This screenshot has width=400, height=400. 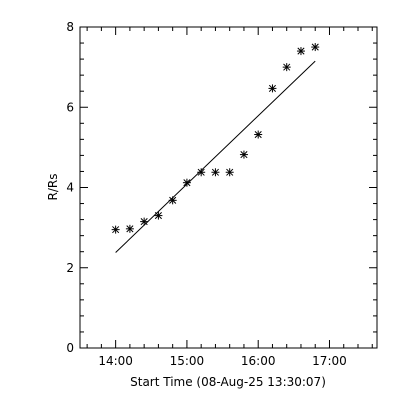 What do you see at coordinates (258, 361) in the screenshot?
I see `x-tick-label: 16:00` at bounding box center [258, 361].